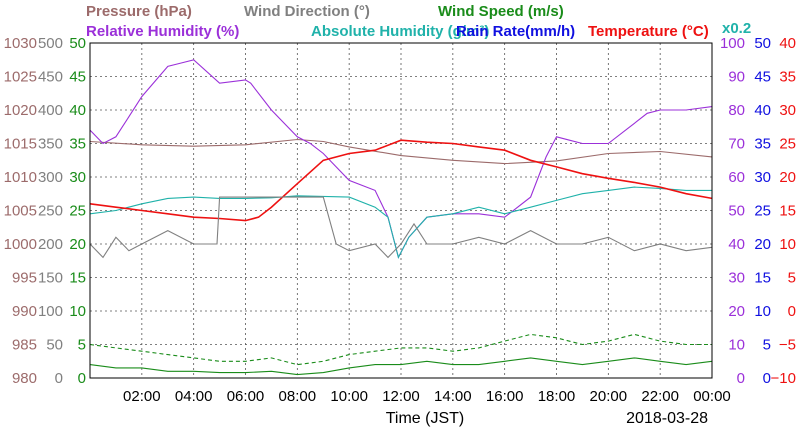 The image size is (800, 434). What do you see at coordinates (20, 211) in the screenshot?
I see `pressure-tick-label: 1005` at bounding box center [20, 211].